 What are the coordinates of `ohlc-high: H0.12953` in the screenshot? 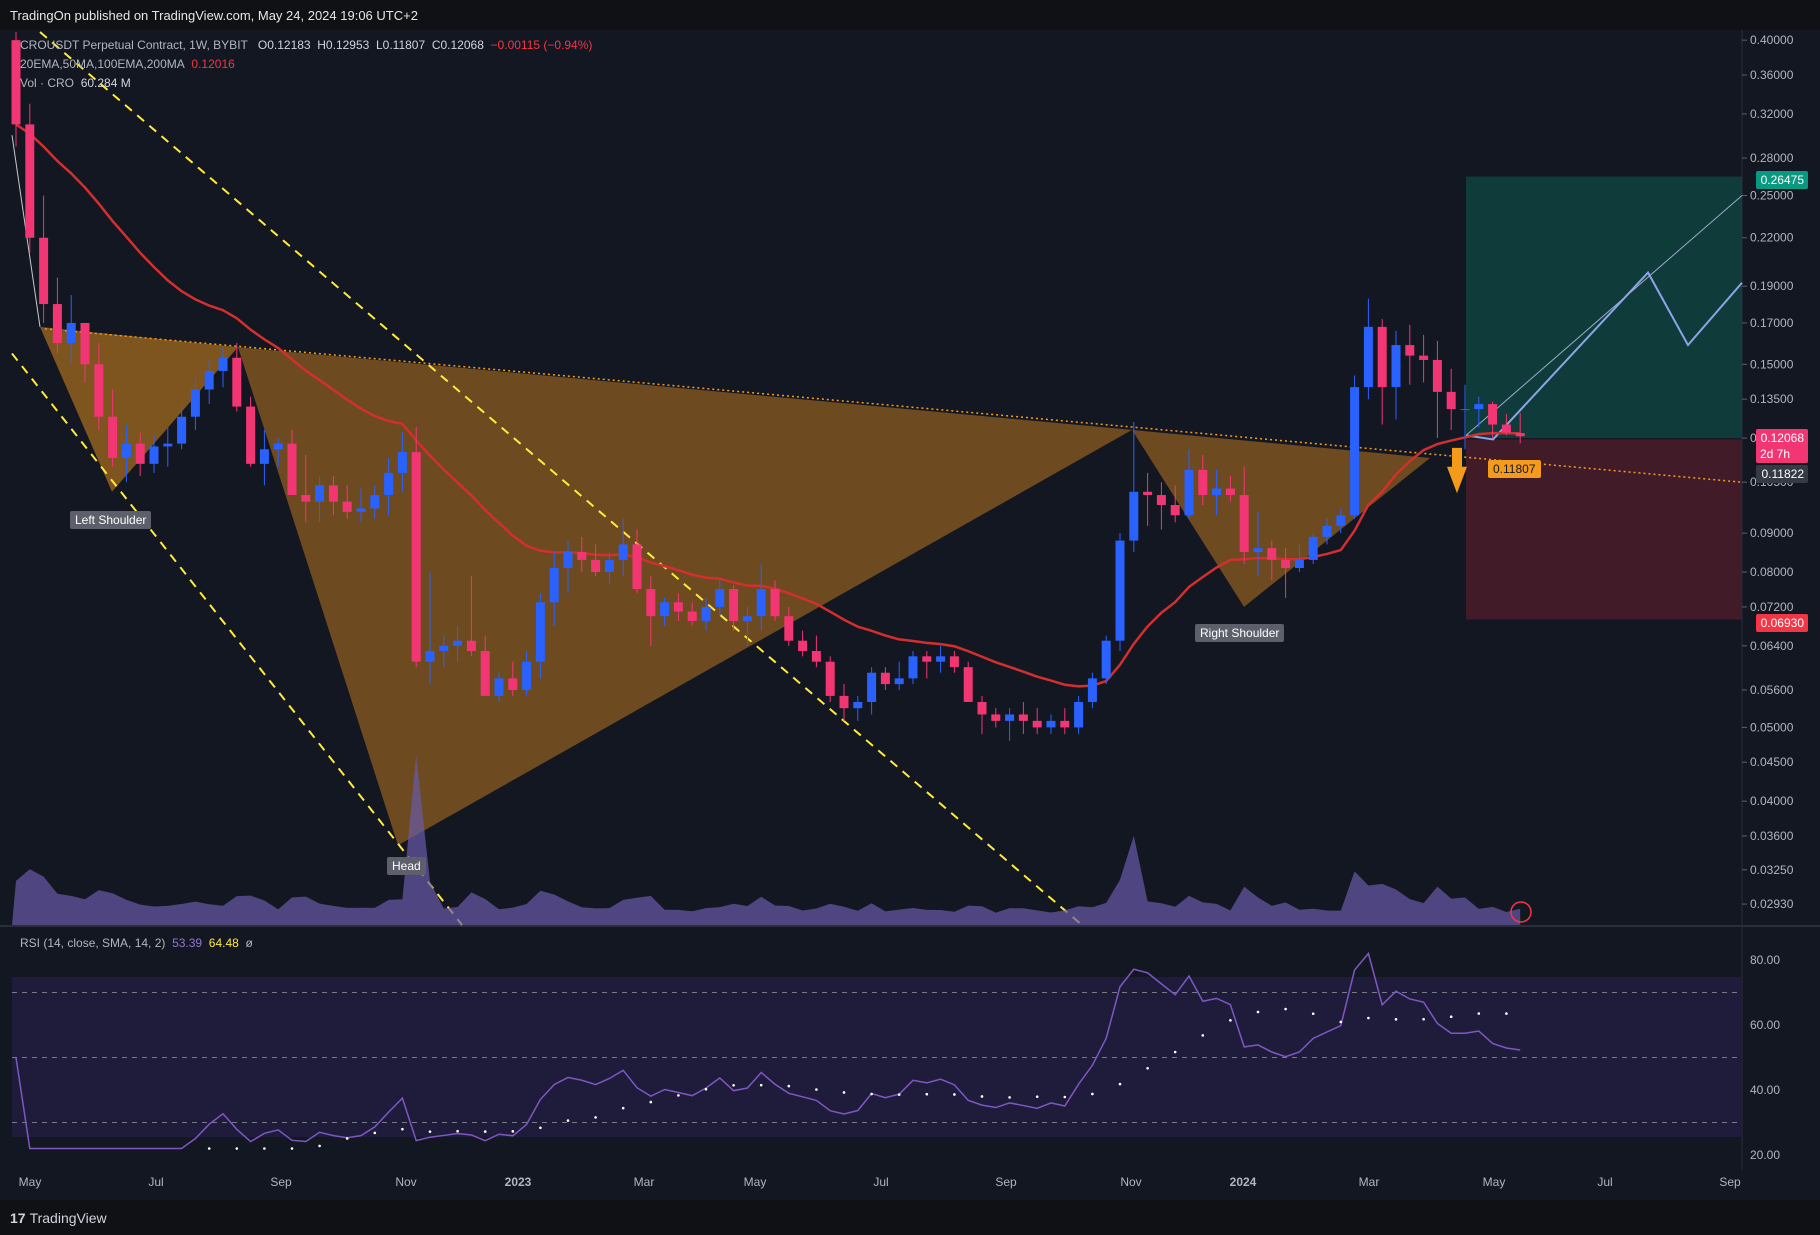 It's located at (343, 45).